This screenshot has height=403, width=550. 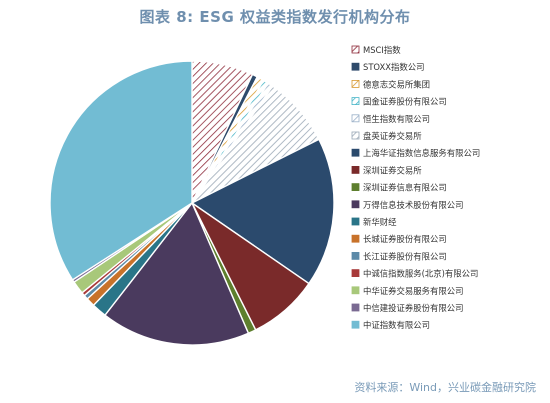 I want to click on legend-label: 万得信息技术股份有限公司, so click(x=413, y=205).